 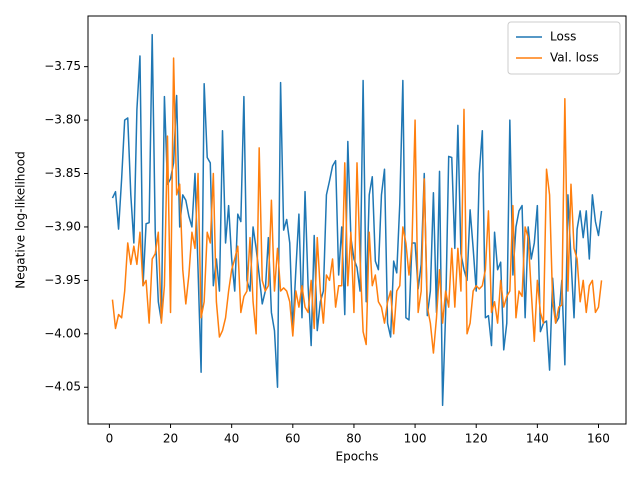 I want to click on x-tick-label: 100, so click(x=415, y=439).